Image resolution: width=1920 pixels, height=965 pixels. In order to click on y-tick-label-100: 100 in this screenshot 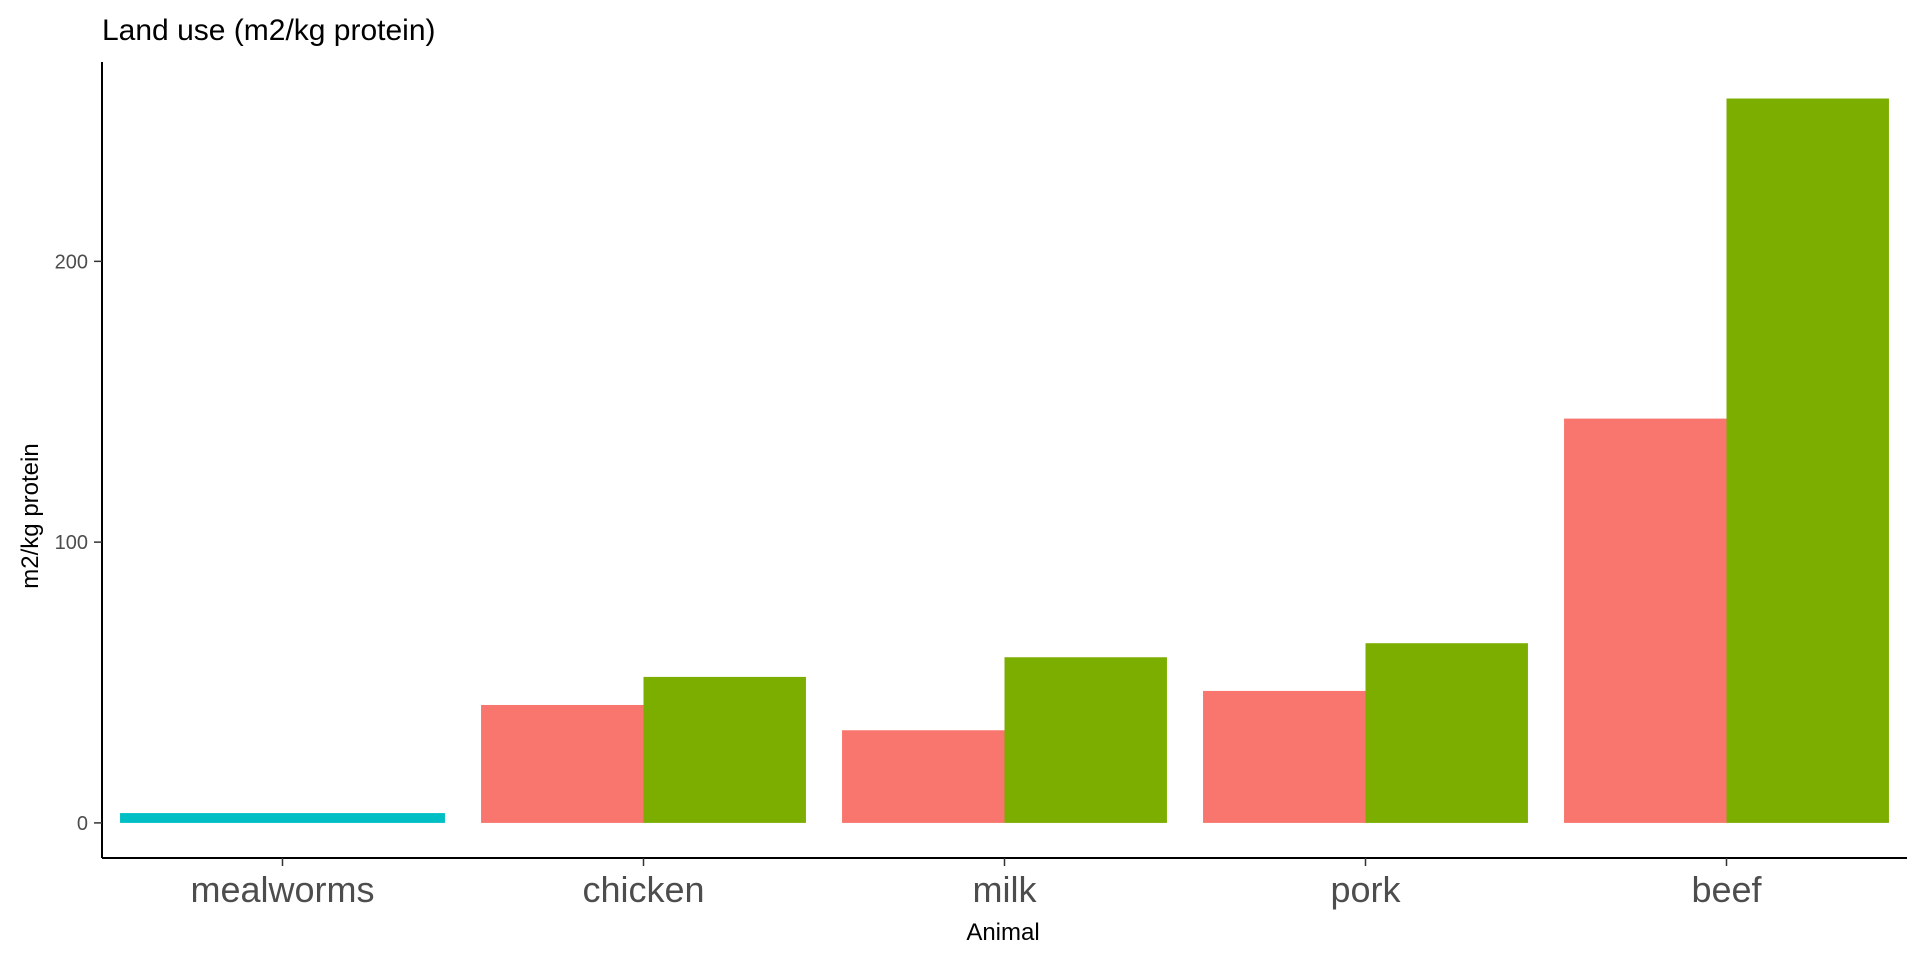, I will do `click(71, 543)`.